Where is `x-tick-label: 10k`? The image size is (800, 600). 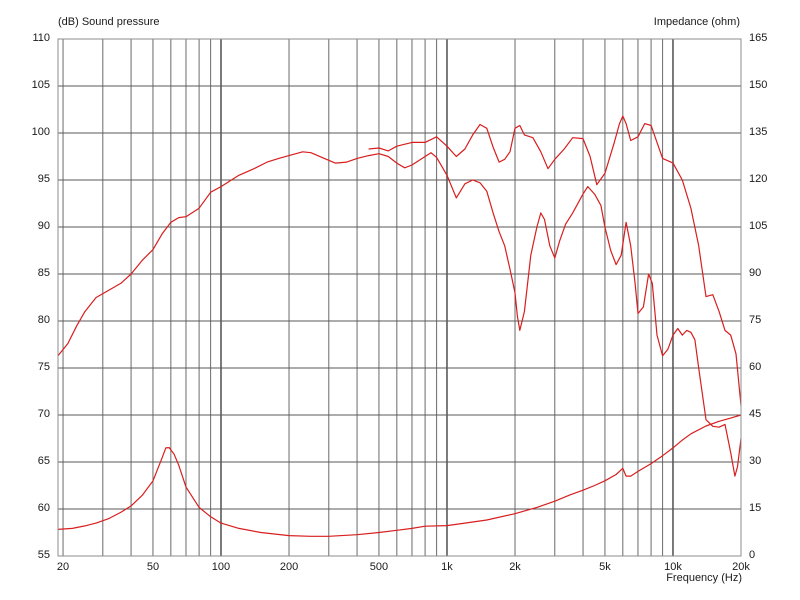
x-tick-label: 10k is located at coordinates (673, 567).